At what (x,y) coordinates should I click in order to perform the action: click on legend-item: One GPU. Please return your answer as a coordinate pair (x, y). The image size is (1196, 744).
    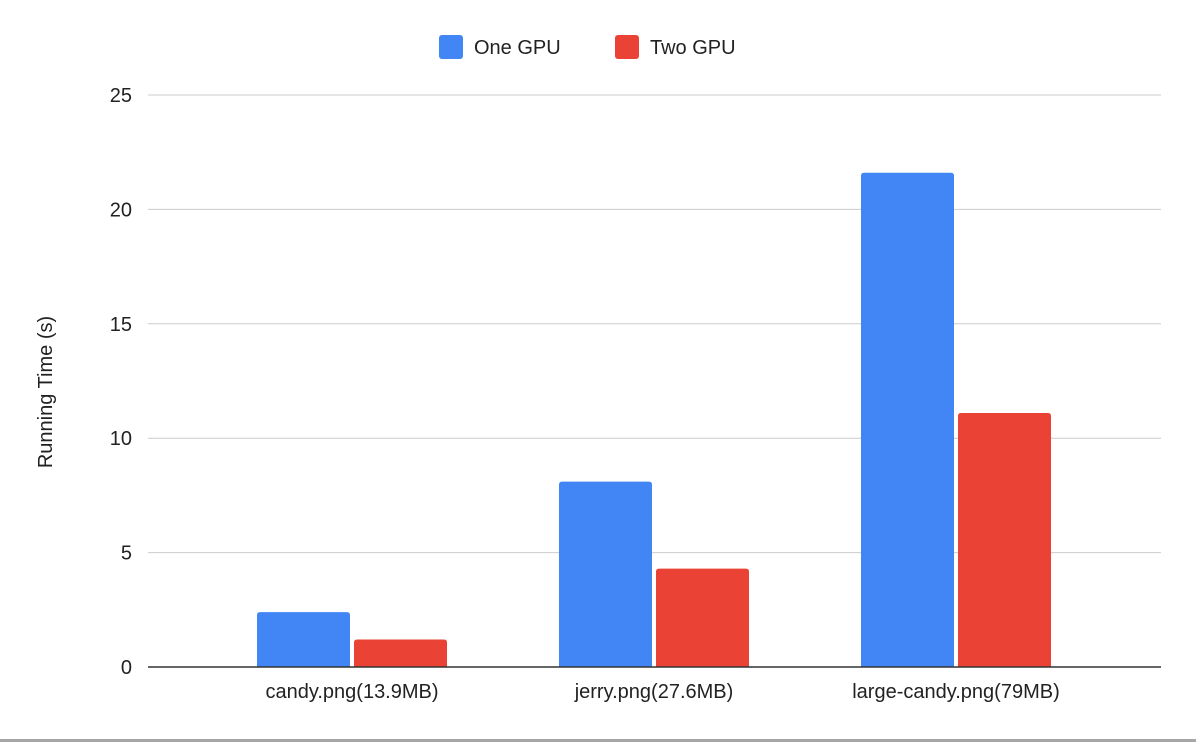
    Looking at the image, I should click on (500, 47).